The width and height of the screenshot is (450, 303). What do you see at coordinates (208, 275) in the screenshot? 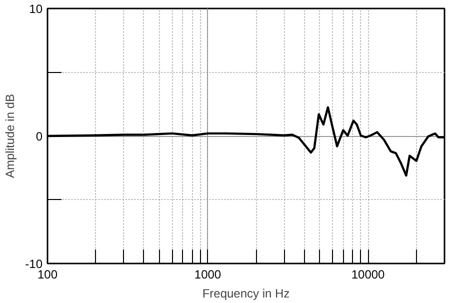
I see `x-tick-label: 1000` at bounding box center [208, 275].